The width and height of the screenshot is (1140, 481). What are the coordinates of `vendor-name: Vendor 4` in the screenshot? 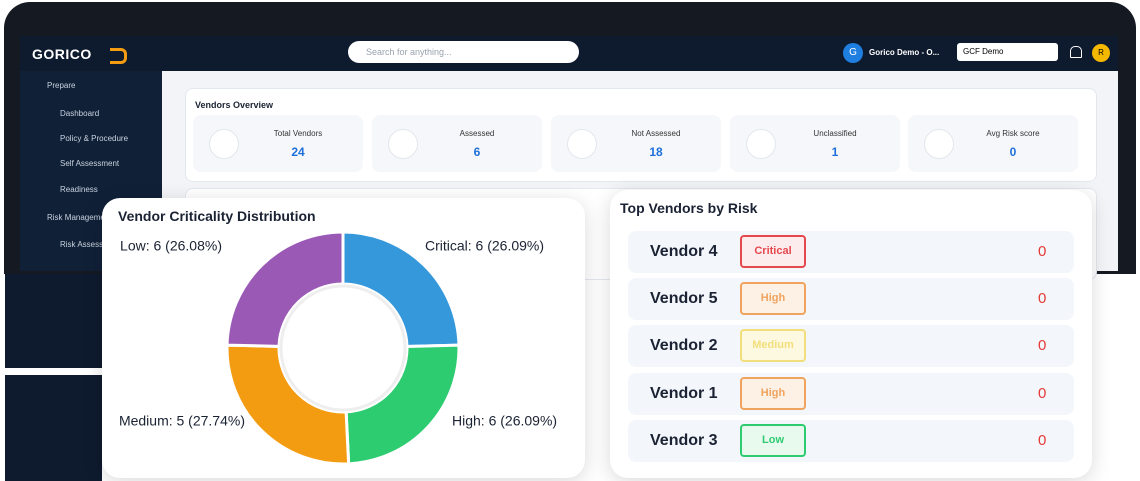 It's located at (684, 251).